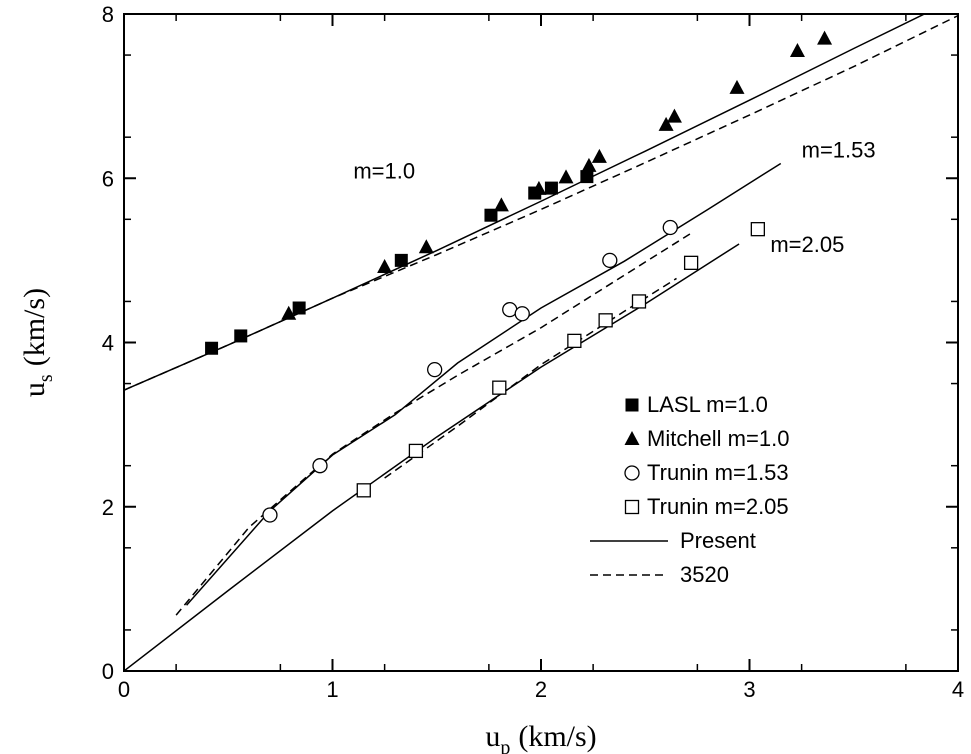 The height and width of the screenshot is (754, 971). Describe the element at coordinates (958, 689) in the screenshot. I see `x-tick-label: 4` at that location.